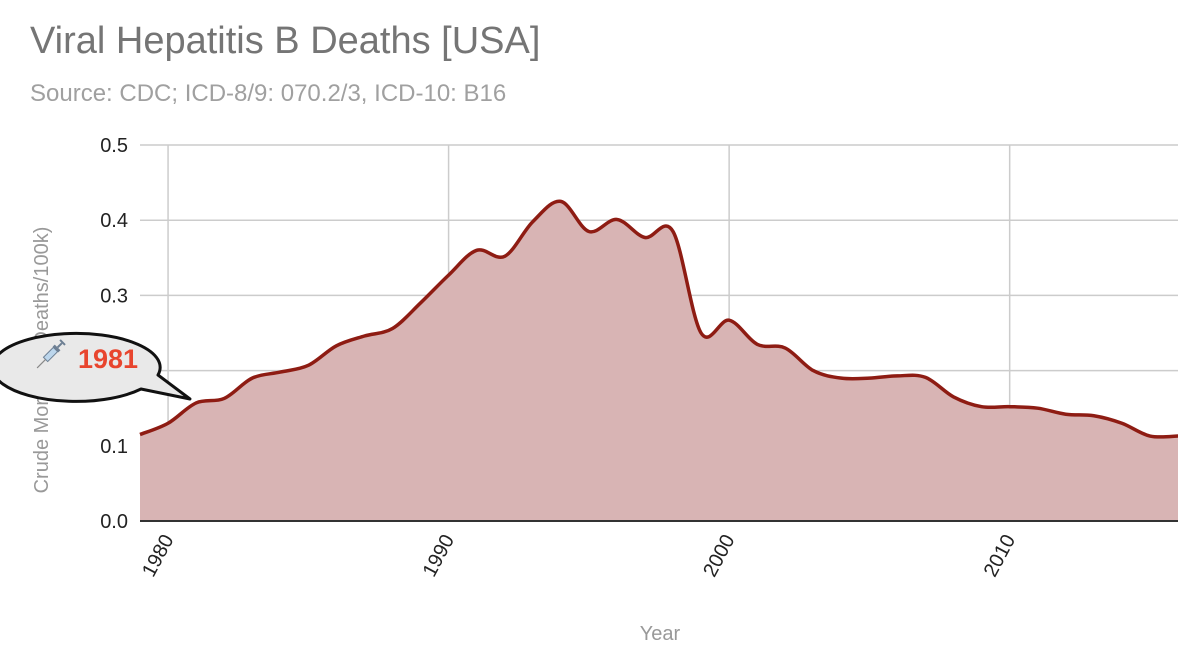  I want to click on x-tick-labels: 1980 1990 2000 2010, so click(579, 556).